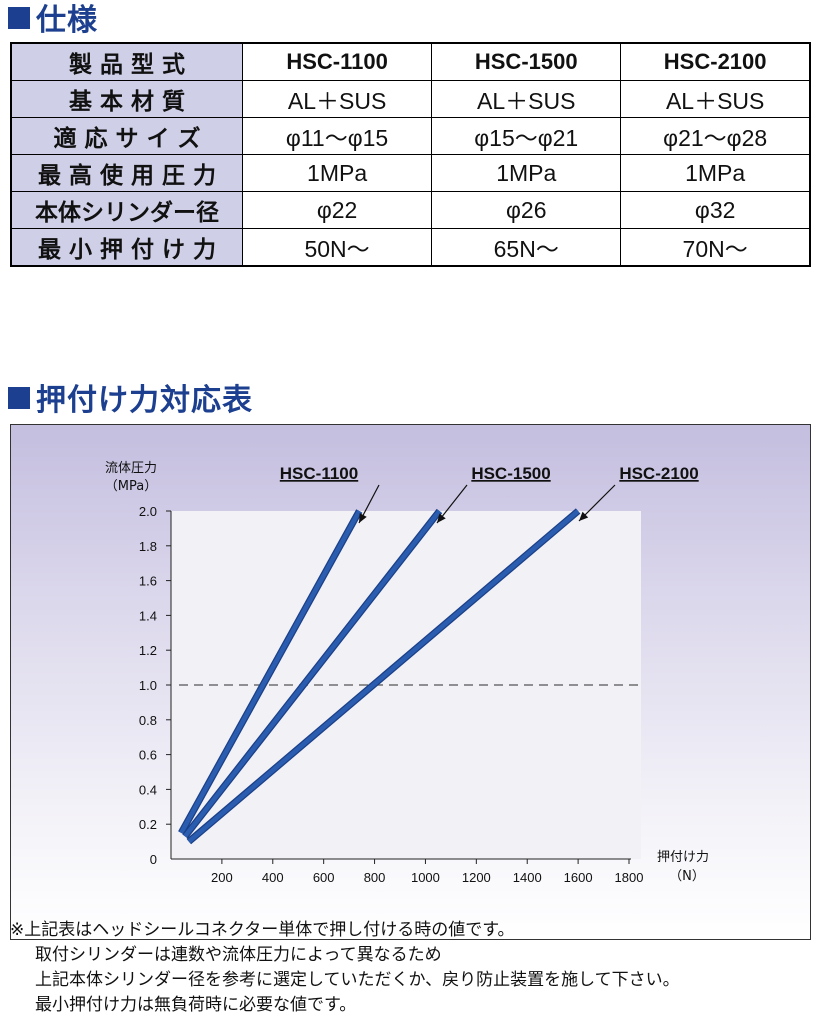 The height and width of the screenshot is (1024, 821). I want to click on spec-row-label: 最 小 押 付 け 力, so click(126, 247).